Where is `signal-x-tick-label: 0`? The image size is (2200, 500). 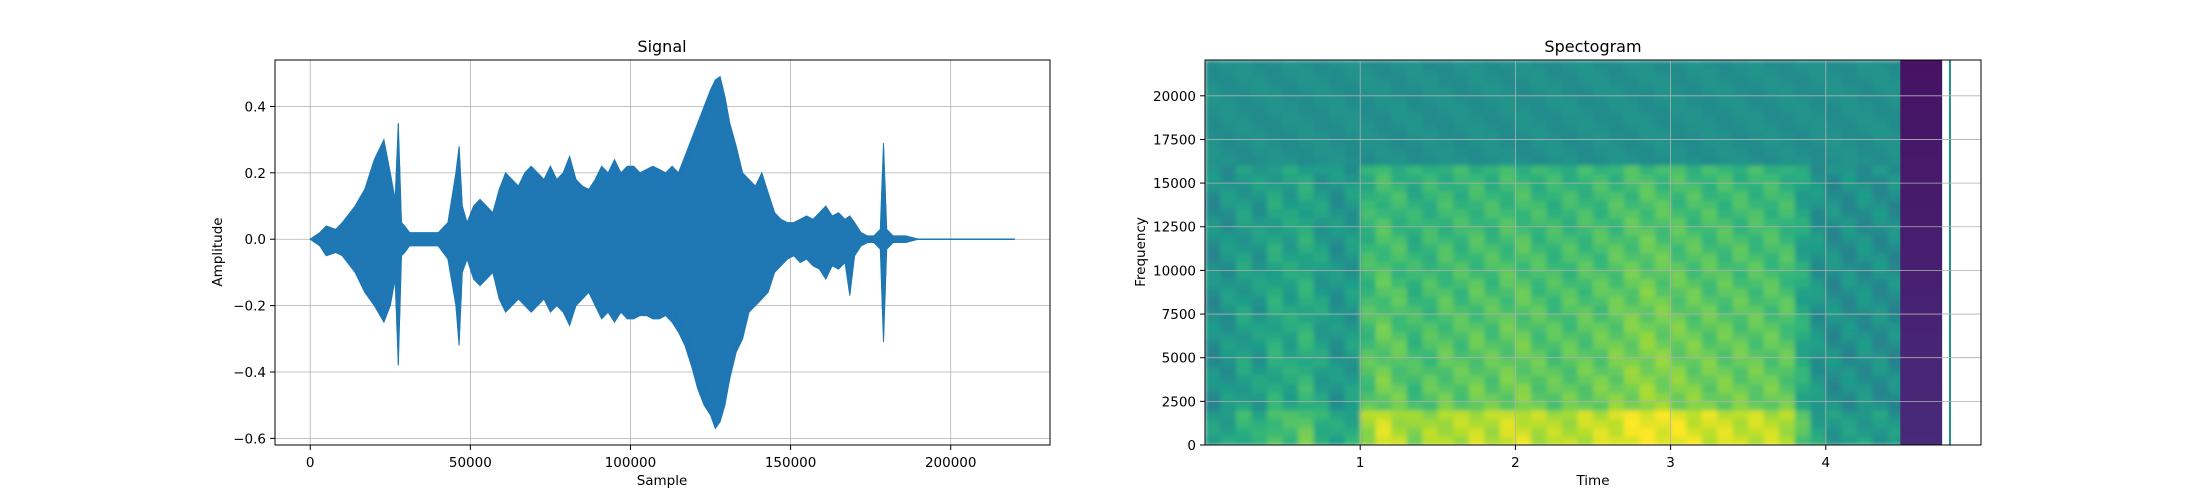 signal-x-tick-label: 0 is located at coordinates (310, 463).